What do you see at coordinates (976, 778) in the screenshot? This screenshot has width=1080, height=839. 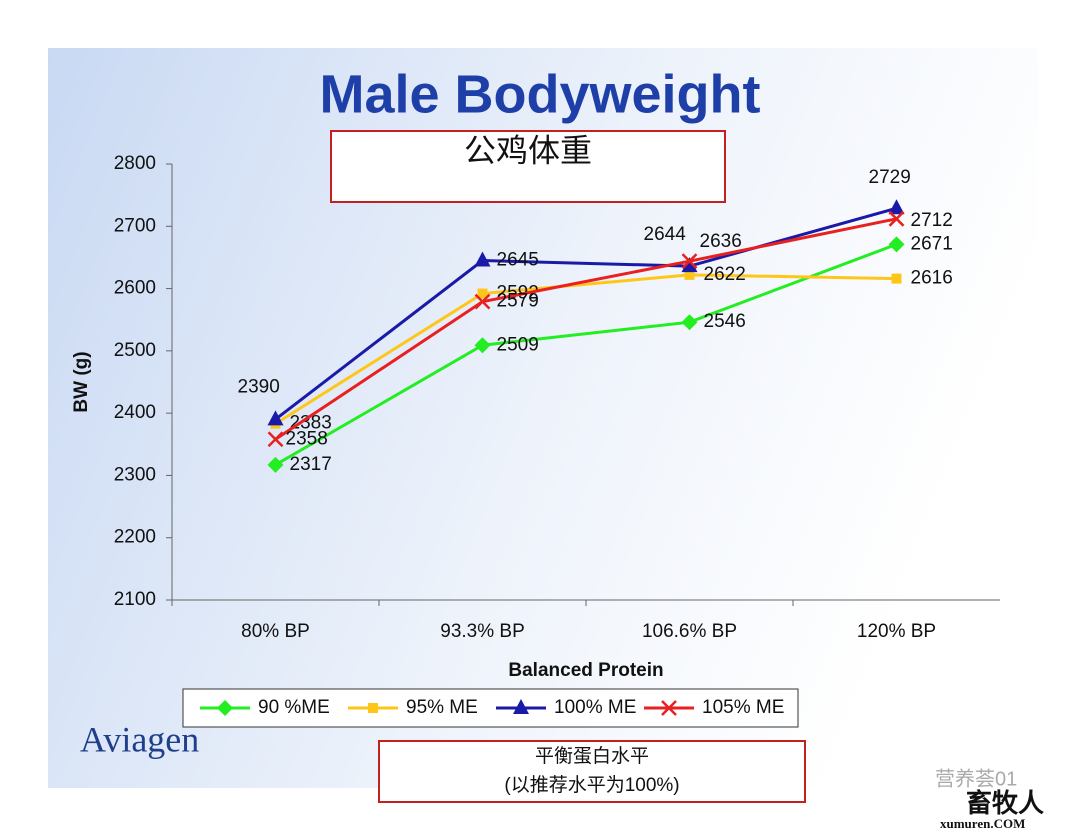 I see `watermark: 营养荟01` at bounding box center [976, 778].